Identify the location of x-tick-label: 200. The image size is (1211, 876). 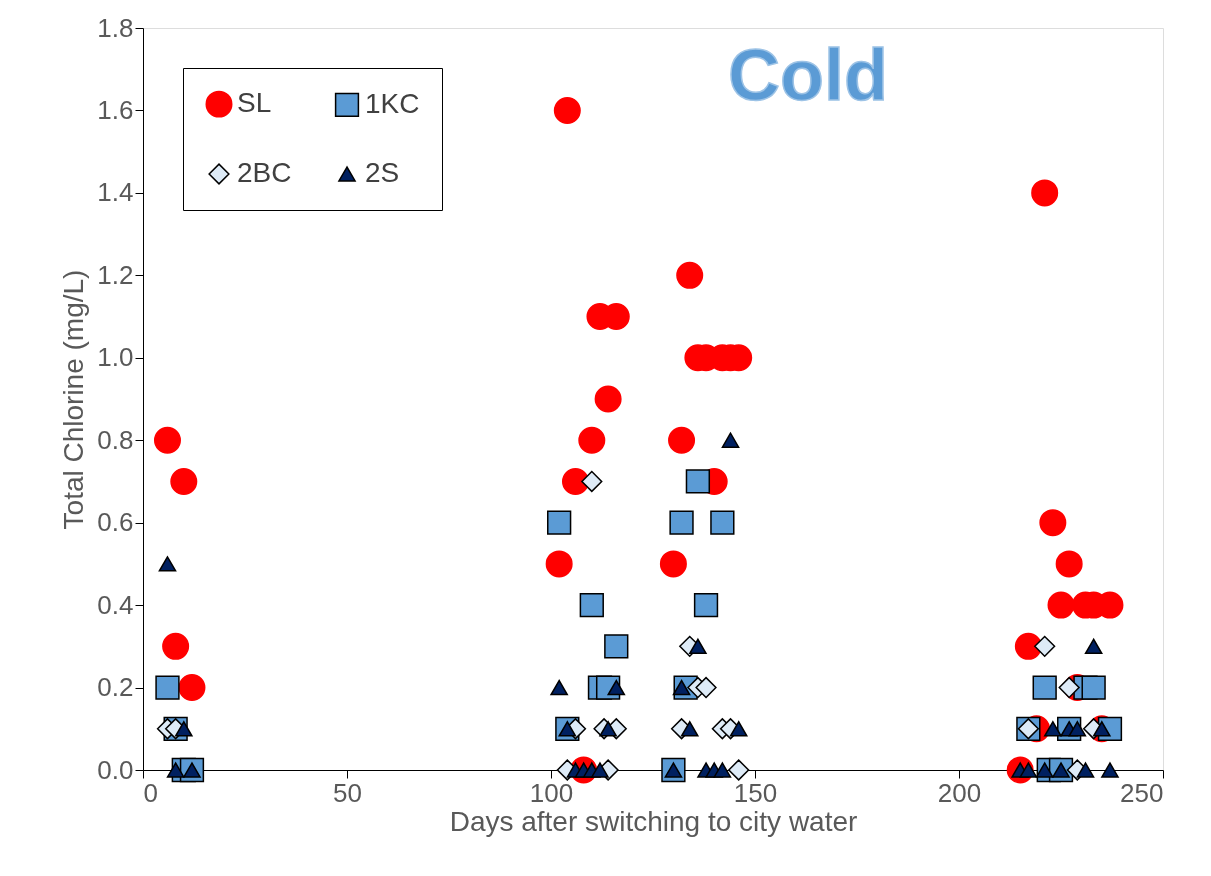
(959, 792).